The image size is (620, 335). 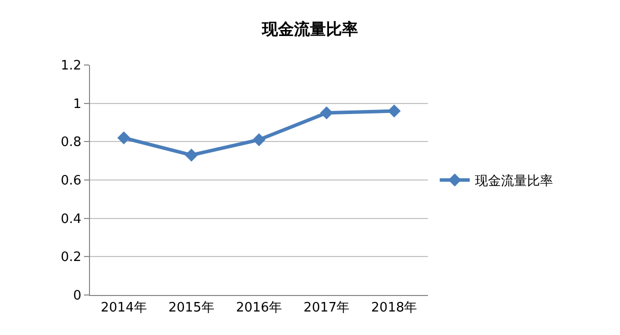 I want to click on y-tick-label: 0.4, so click(x=71, y=219).